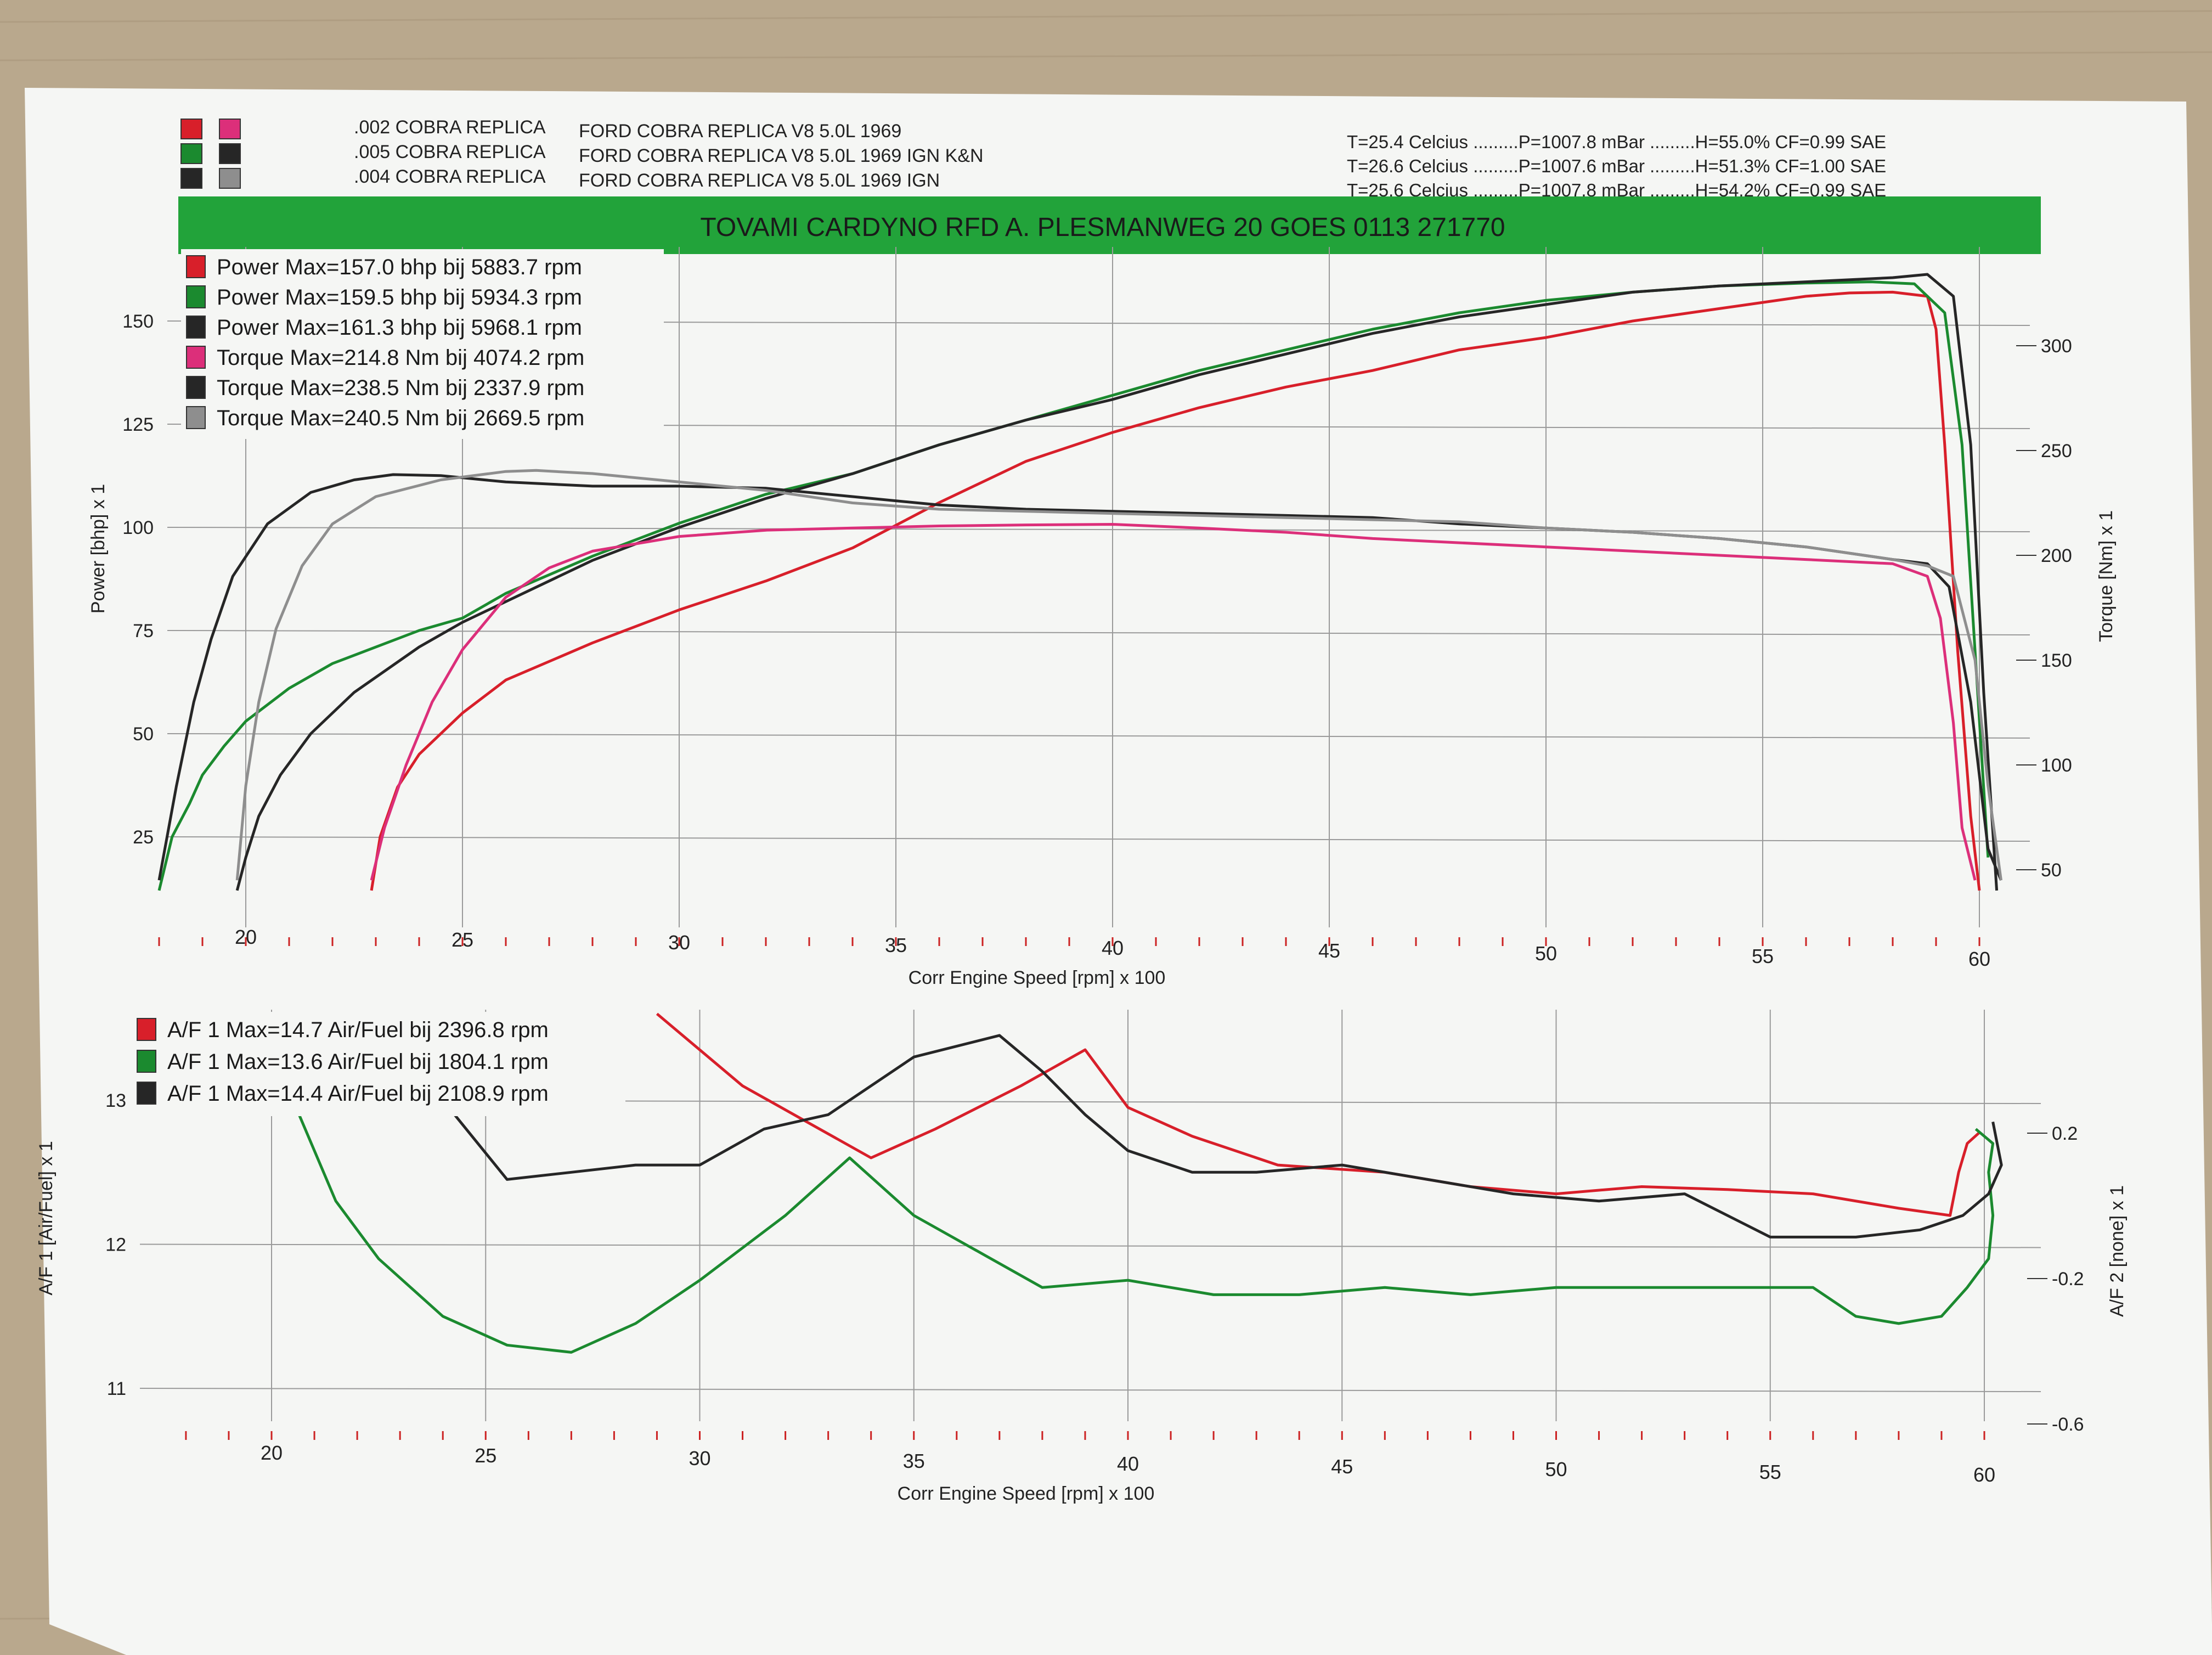  What do you see at coordinates (2117, 1251) in the screenshot?
I see `y2-axis-label: A/F 2 [none] x 1` at bounding box center [2117, 1251].